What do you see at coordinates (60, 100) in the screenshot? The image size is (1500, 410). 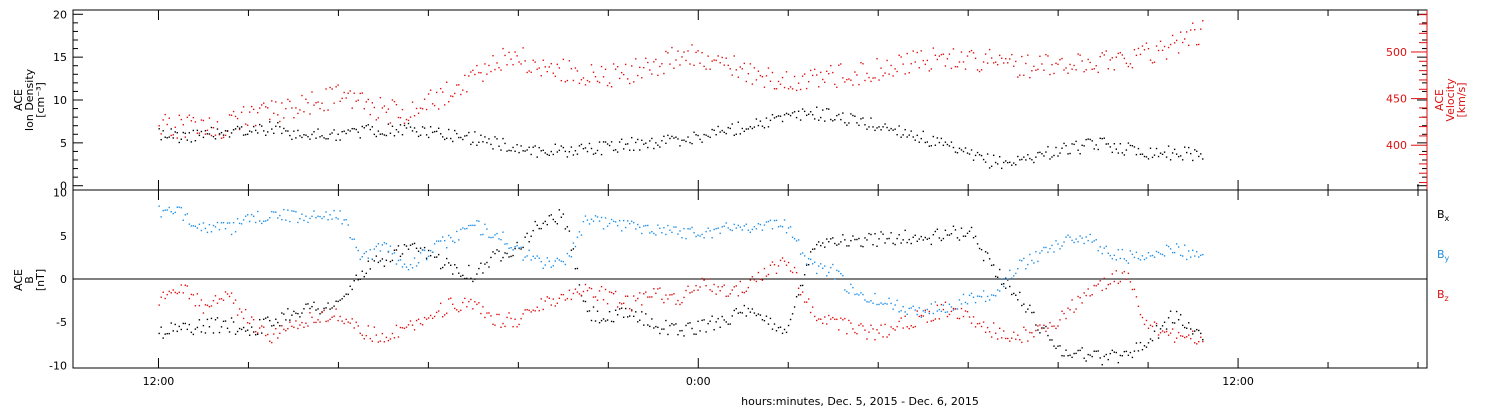 I see `y-tick-label: 10` at bounding box center [60, 100].